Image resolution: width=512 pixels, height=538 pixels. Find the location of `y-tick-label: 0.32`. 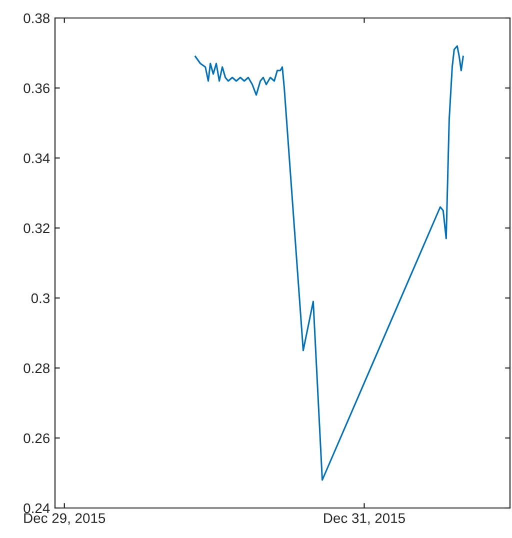

y-tick-label: 0.32 is located at coordinates (37, 228).